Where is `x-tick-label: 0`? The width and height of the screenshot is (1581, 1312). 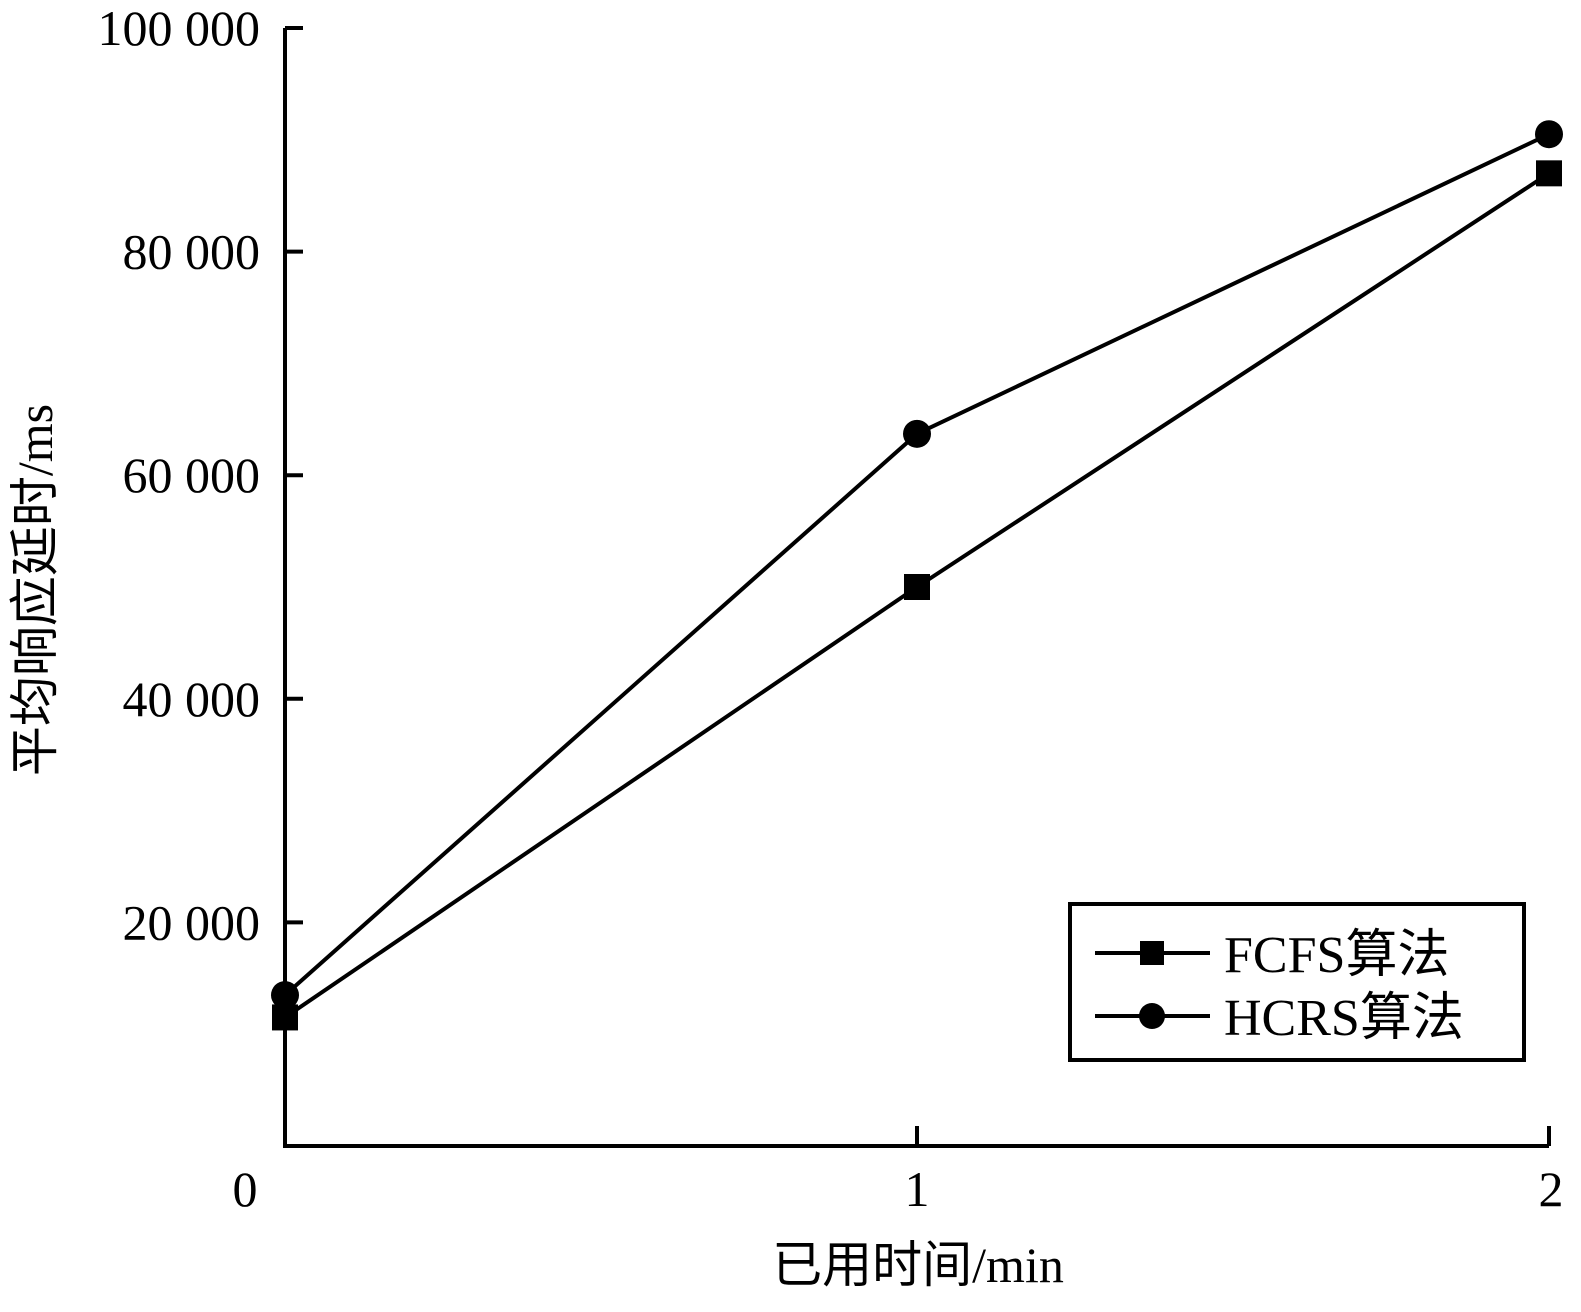
x-tick-label: 0 is located at coordinates (245, 1189).